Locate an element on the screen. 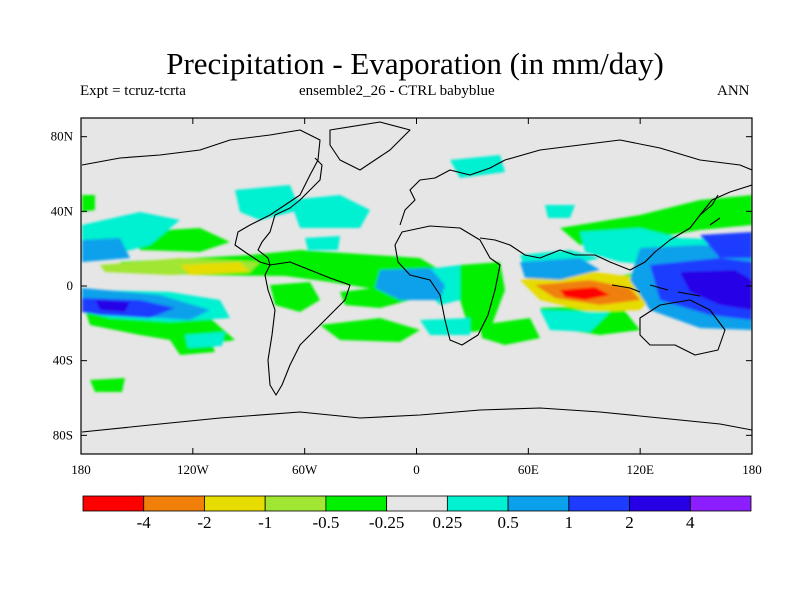 The height and width of the screenshot is (600, 800). coast-greenland is located at coordinates (370, 146).